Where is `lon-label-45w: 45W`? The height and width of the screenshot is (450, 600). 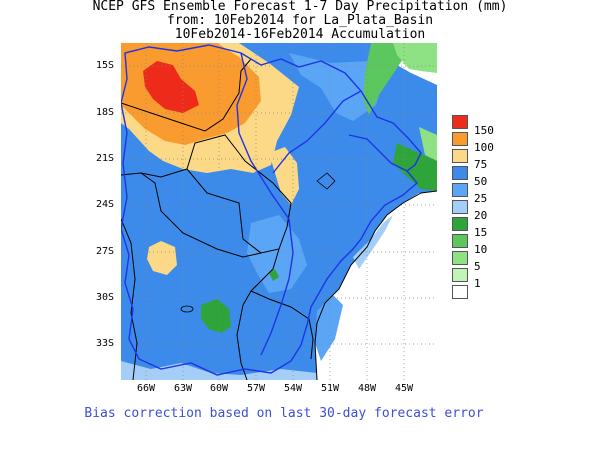
lon-label-45w: 45W is located at coordinates (404, 388).